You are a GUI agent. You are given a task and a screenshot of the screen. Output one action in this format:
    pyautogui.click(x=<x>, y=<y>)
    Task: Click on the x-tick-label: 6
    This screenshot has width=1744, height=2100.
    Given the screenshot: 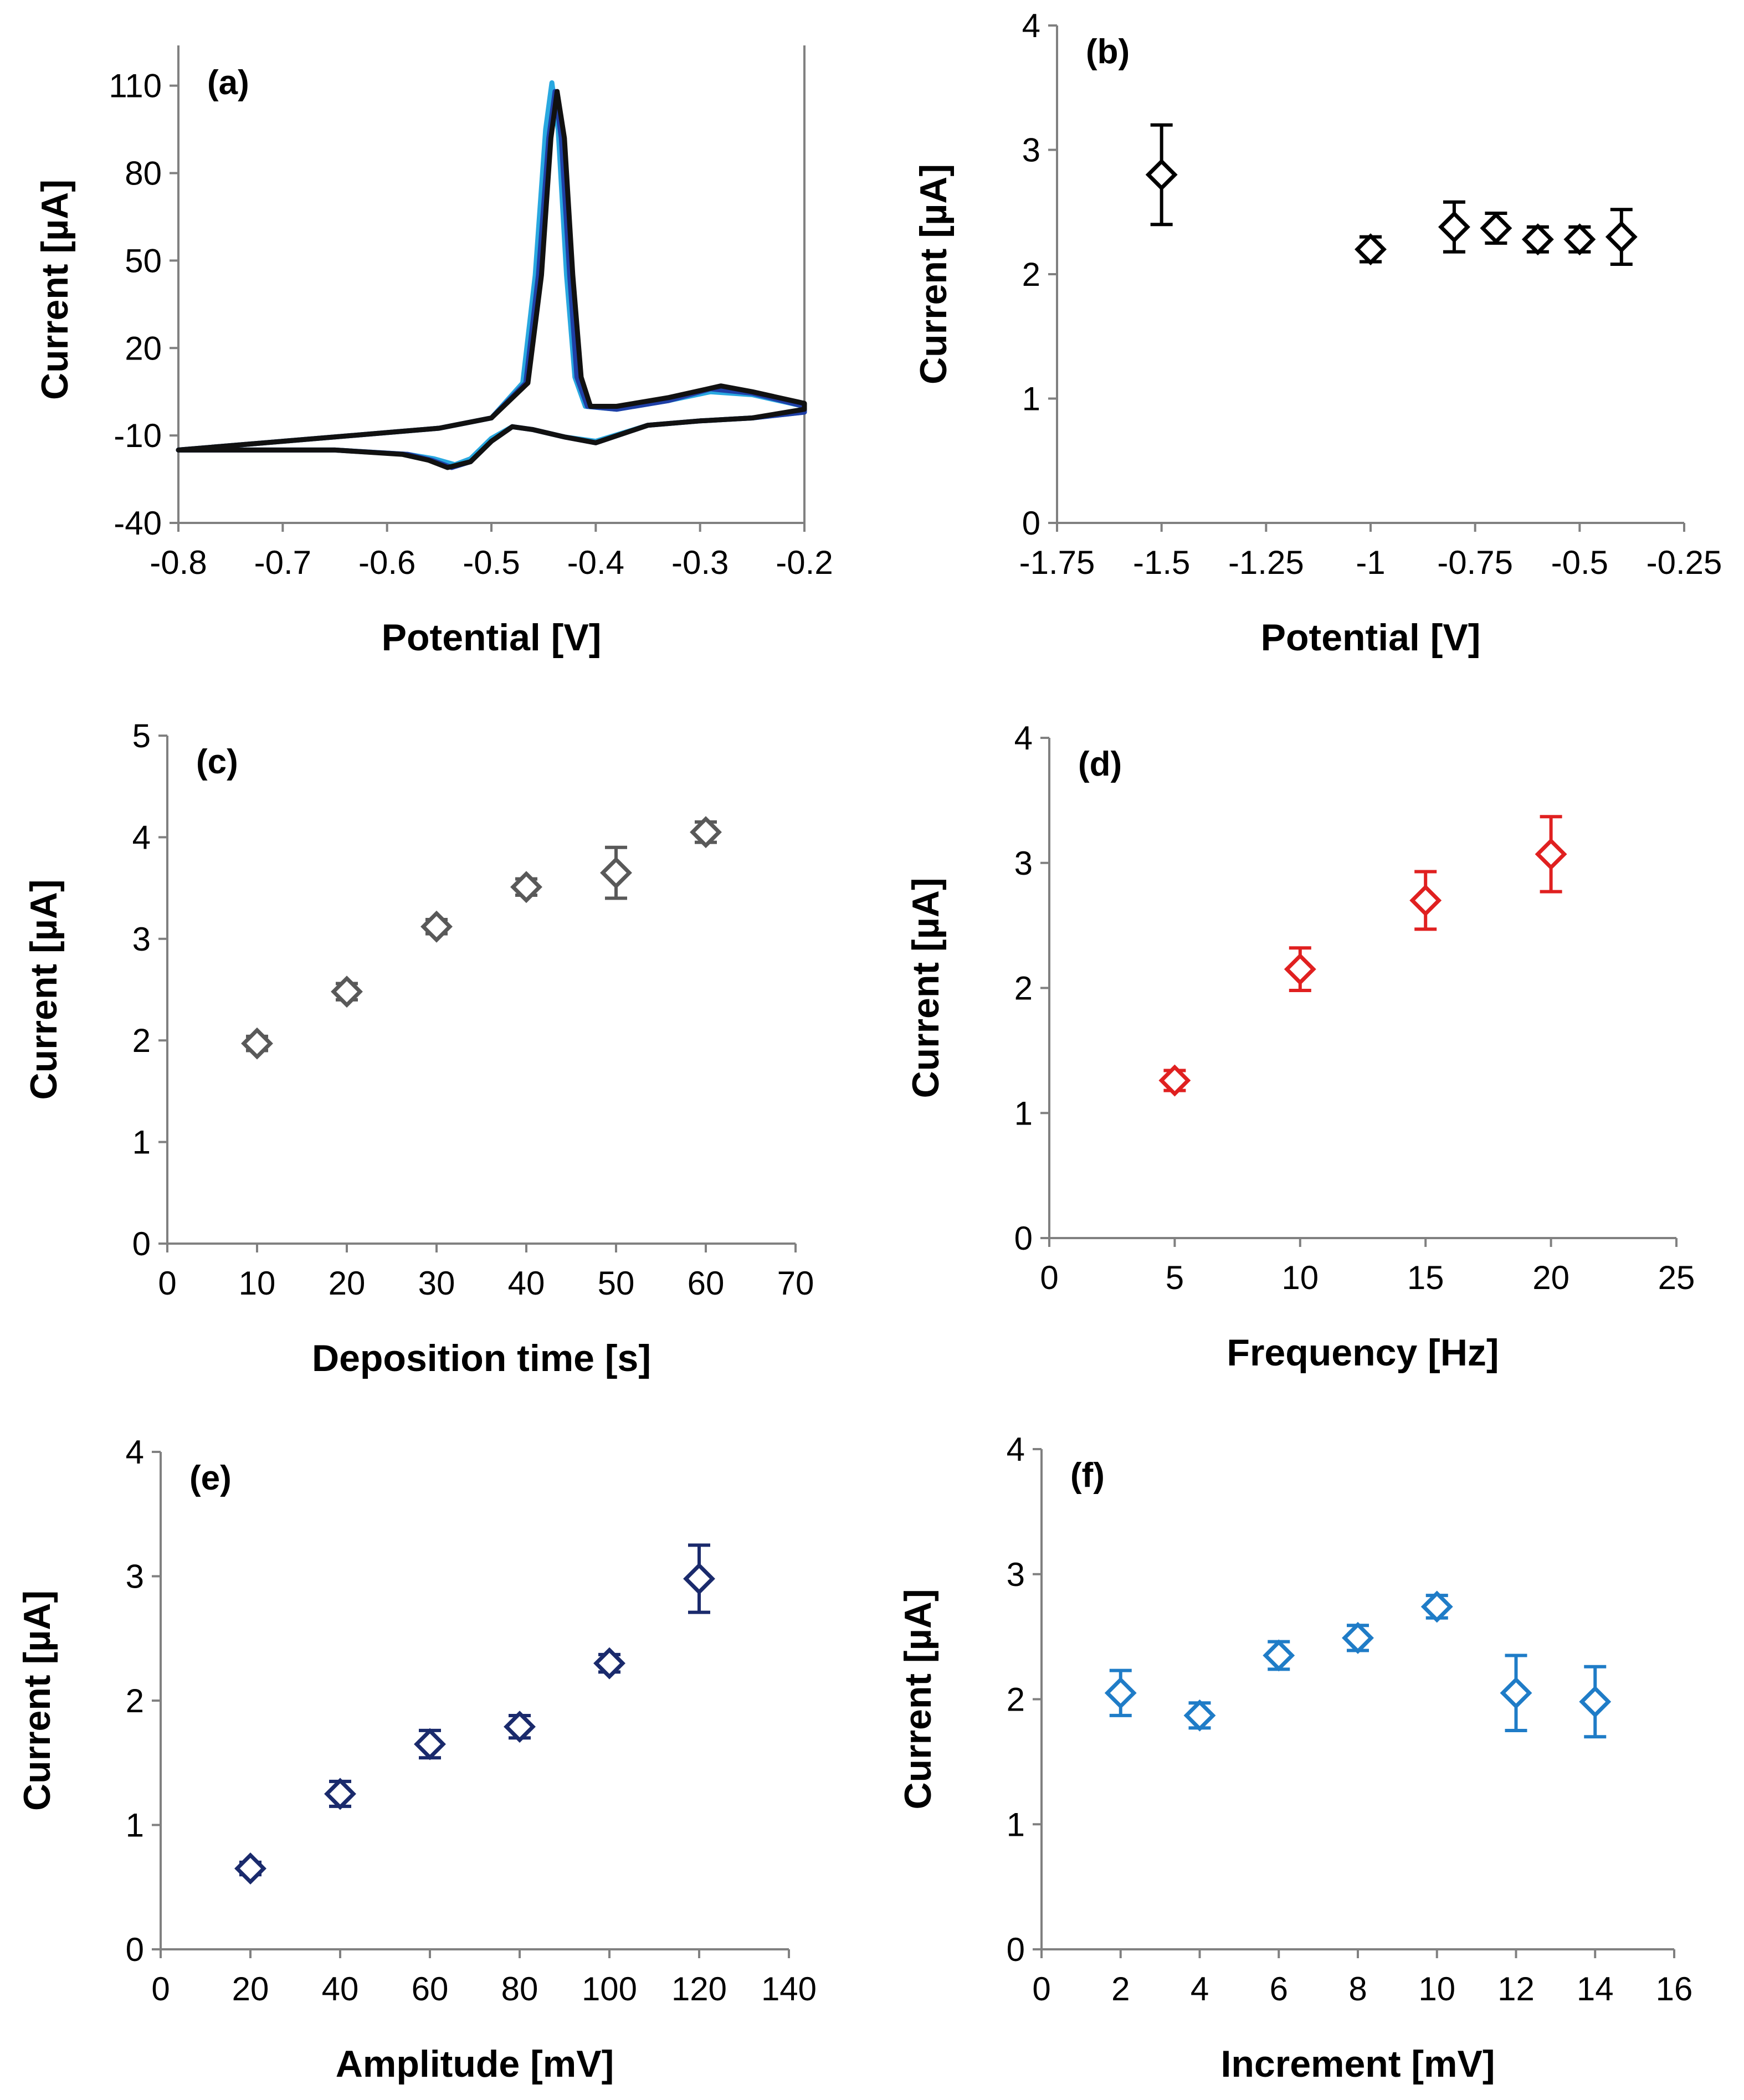 What is the action you would take?
    pyautogui.click(x=1279, y=1988)
    